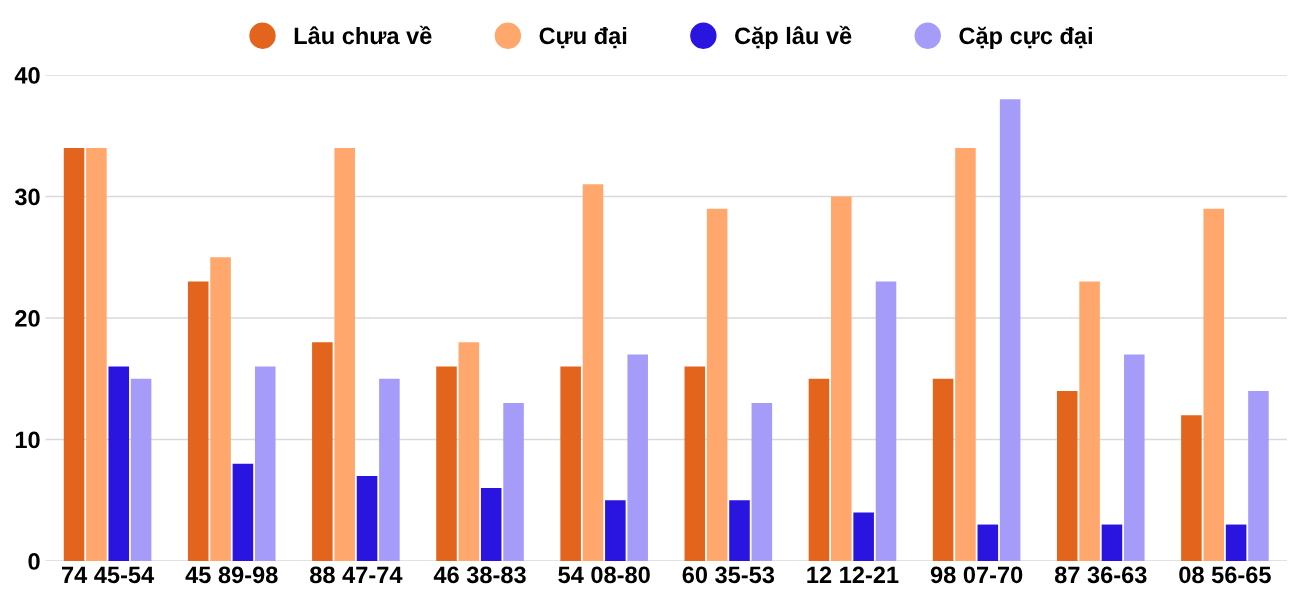 The image size is (1300, 600). I want to click on x-tick-label: 45 89-98, so click(231, 575).